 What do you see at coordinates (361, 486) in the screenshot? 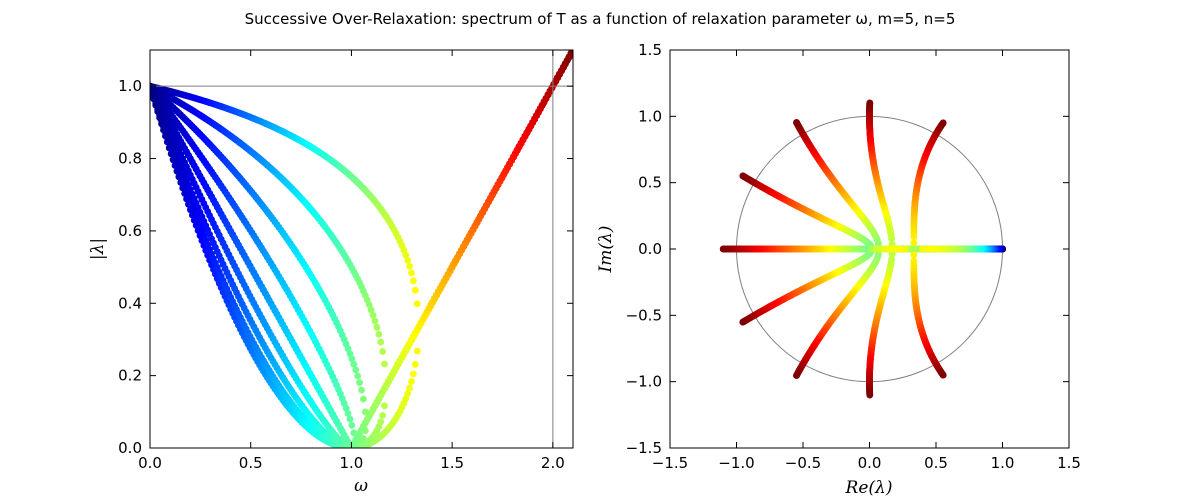
I see `magnitude-plot-x-label: ω` at bounding box center [361, 486].